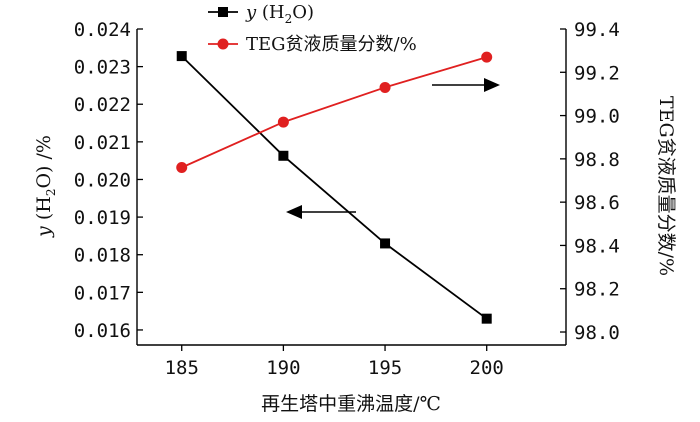 The width and height of the screenshot is (700, 422). What do you see at coordinates (283, 368) in the screenshot?
I see `x-tick-label: 190` at bounding box center [283, 368].